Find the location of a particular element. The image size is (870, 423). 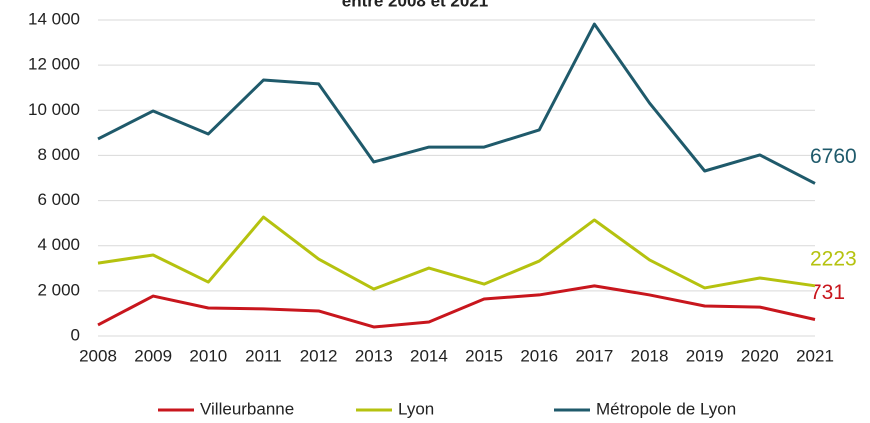

x-tick-label: 2010 is located at coordinates (208, 355).